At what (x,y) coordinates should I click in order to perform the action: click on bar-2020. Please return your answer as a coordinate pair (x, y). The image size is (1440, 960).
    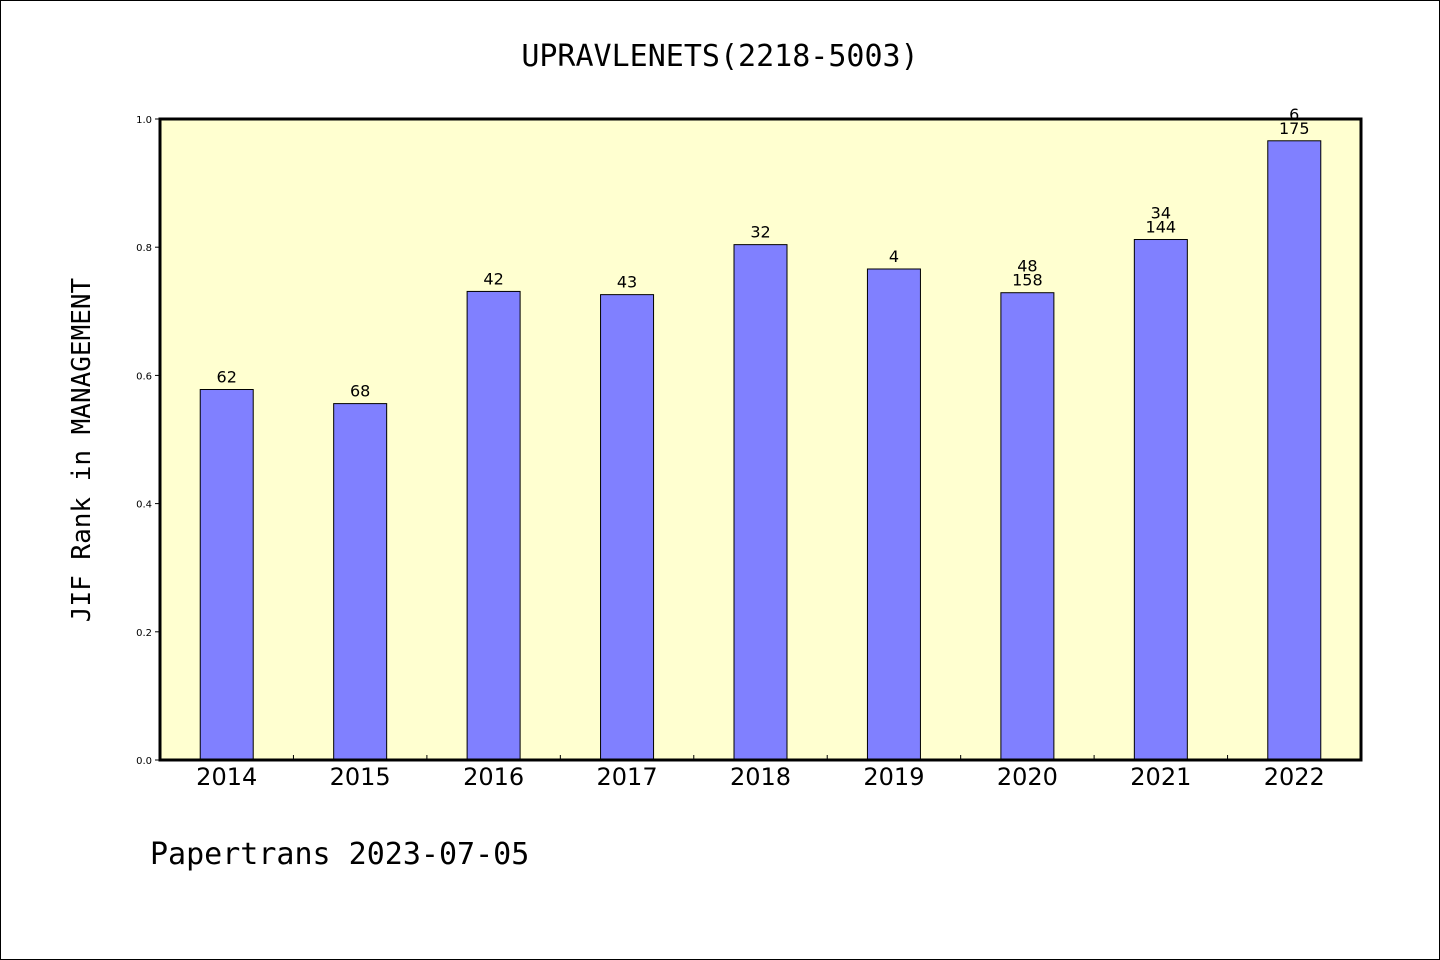
    Looking at the image, I should click on (1027, 526).